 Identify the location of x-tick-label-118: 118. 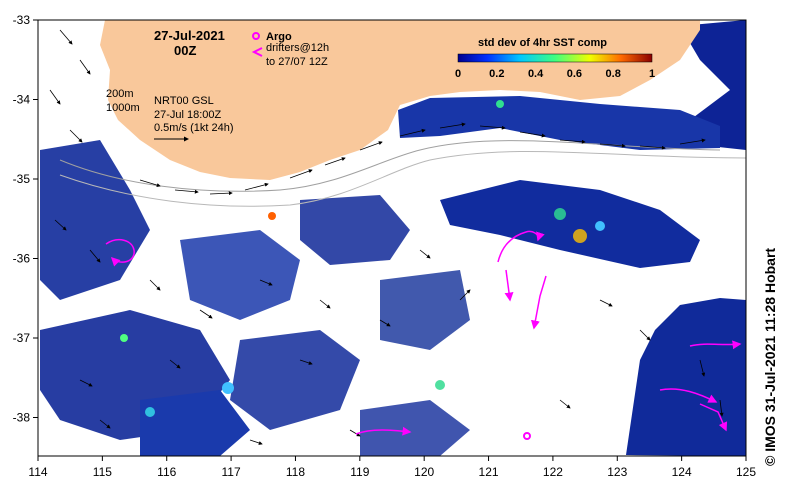
(295, 472).